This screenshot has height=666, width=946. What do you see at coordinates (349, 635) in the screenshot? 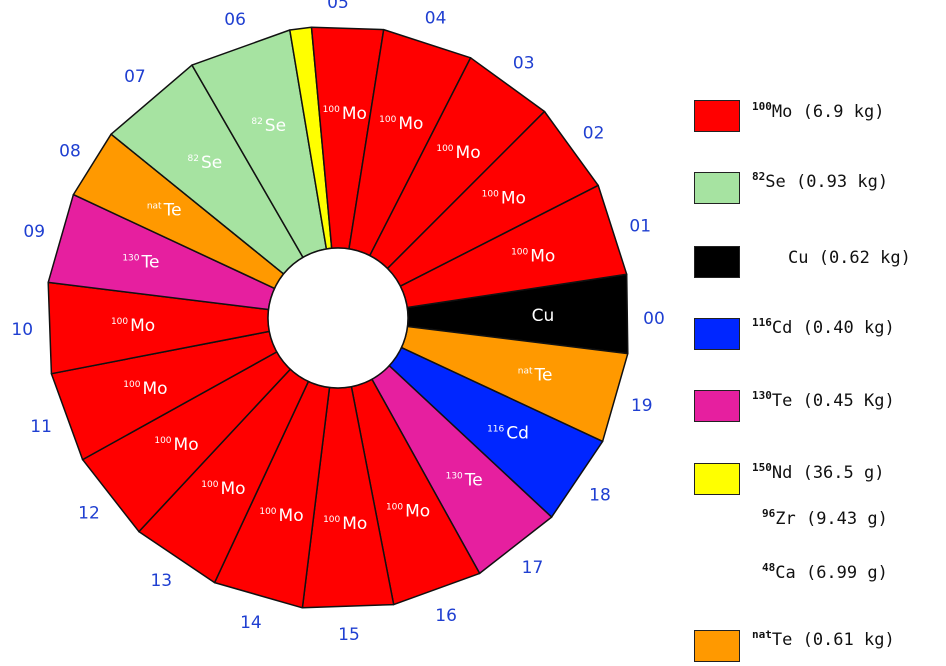
I see `sector-number-15: 15` at bounding box center [349, 635].